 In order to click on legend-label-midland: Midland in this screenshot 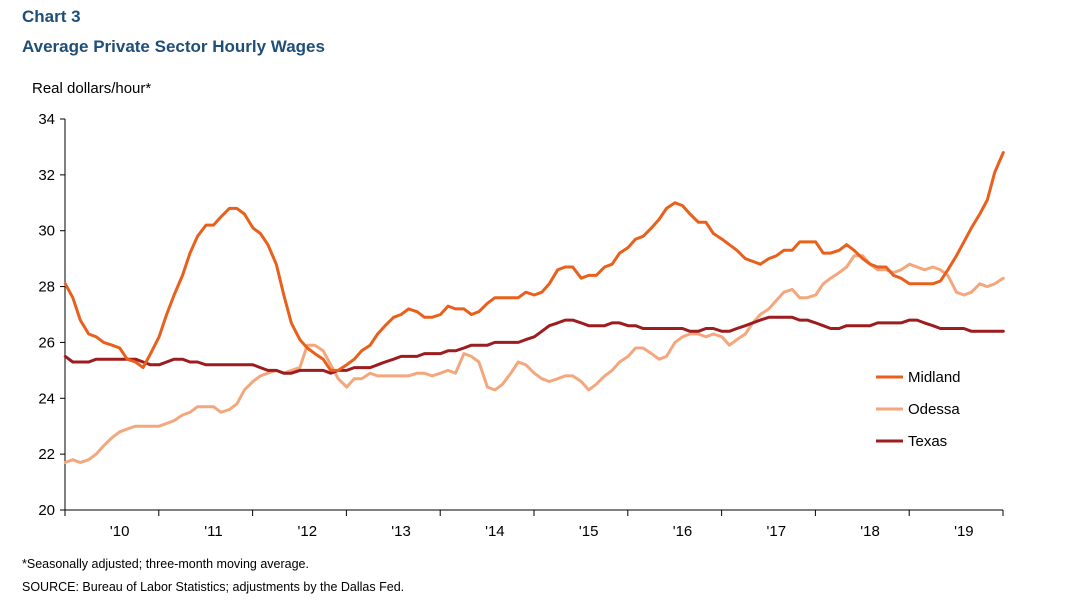, I will do `click(934, 377)`.